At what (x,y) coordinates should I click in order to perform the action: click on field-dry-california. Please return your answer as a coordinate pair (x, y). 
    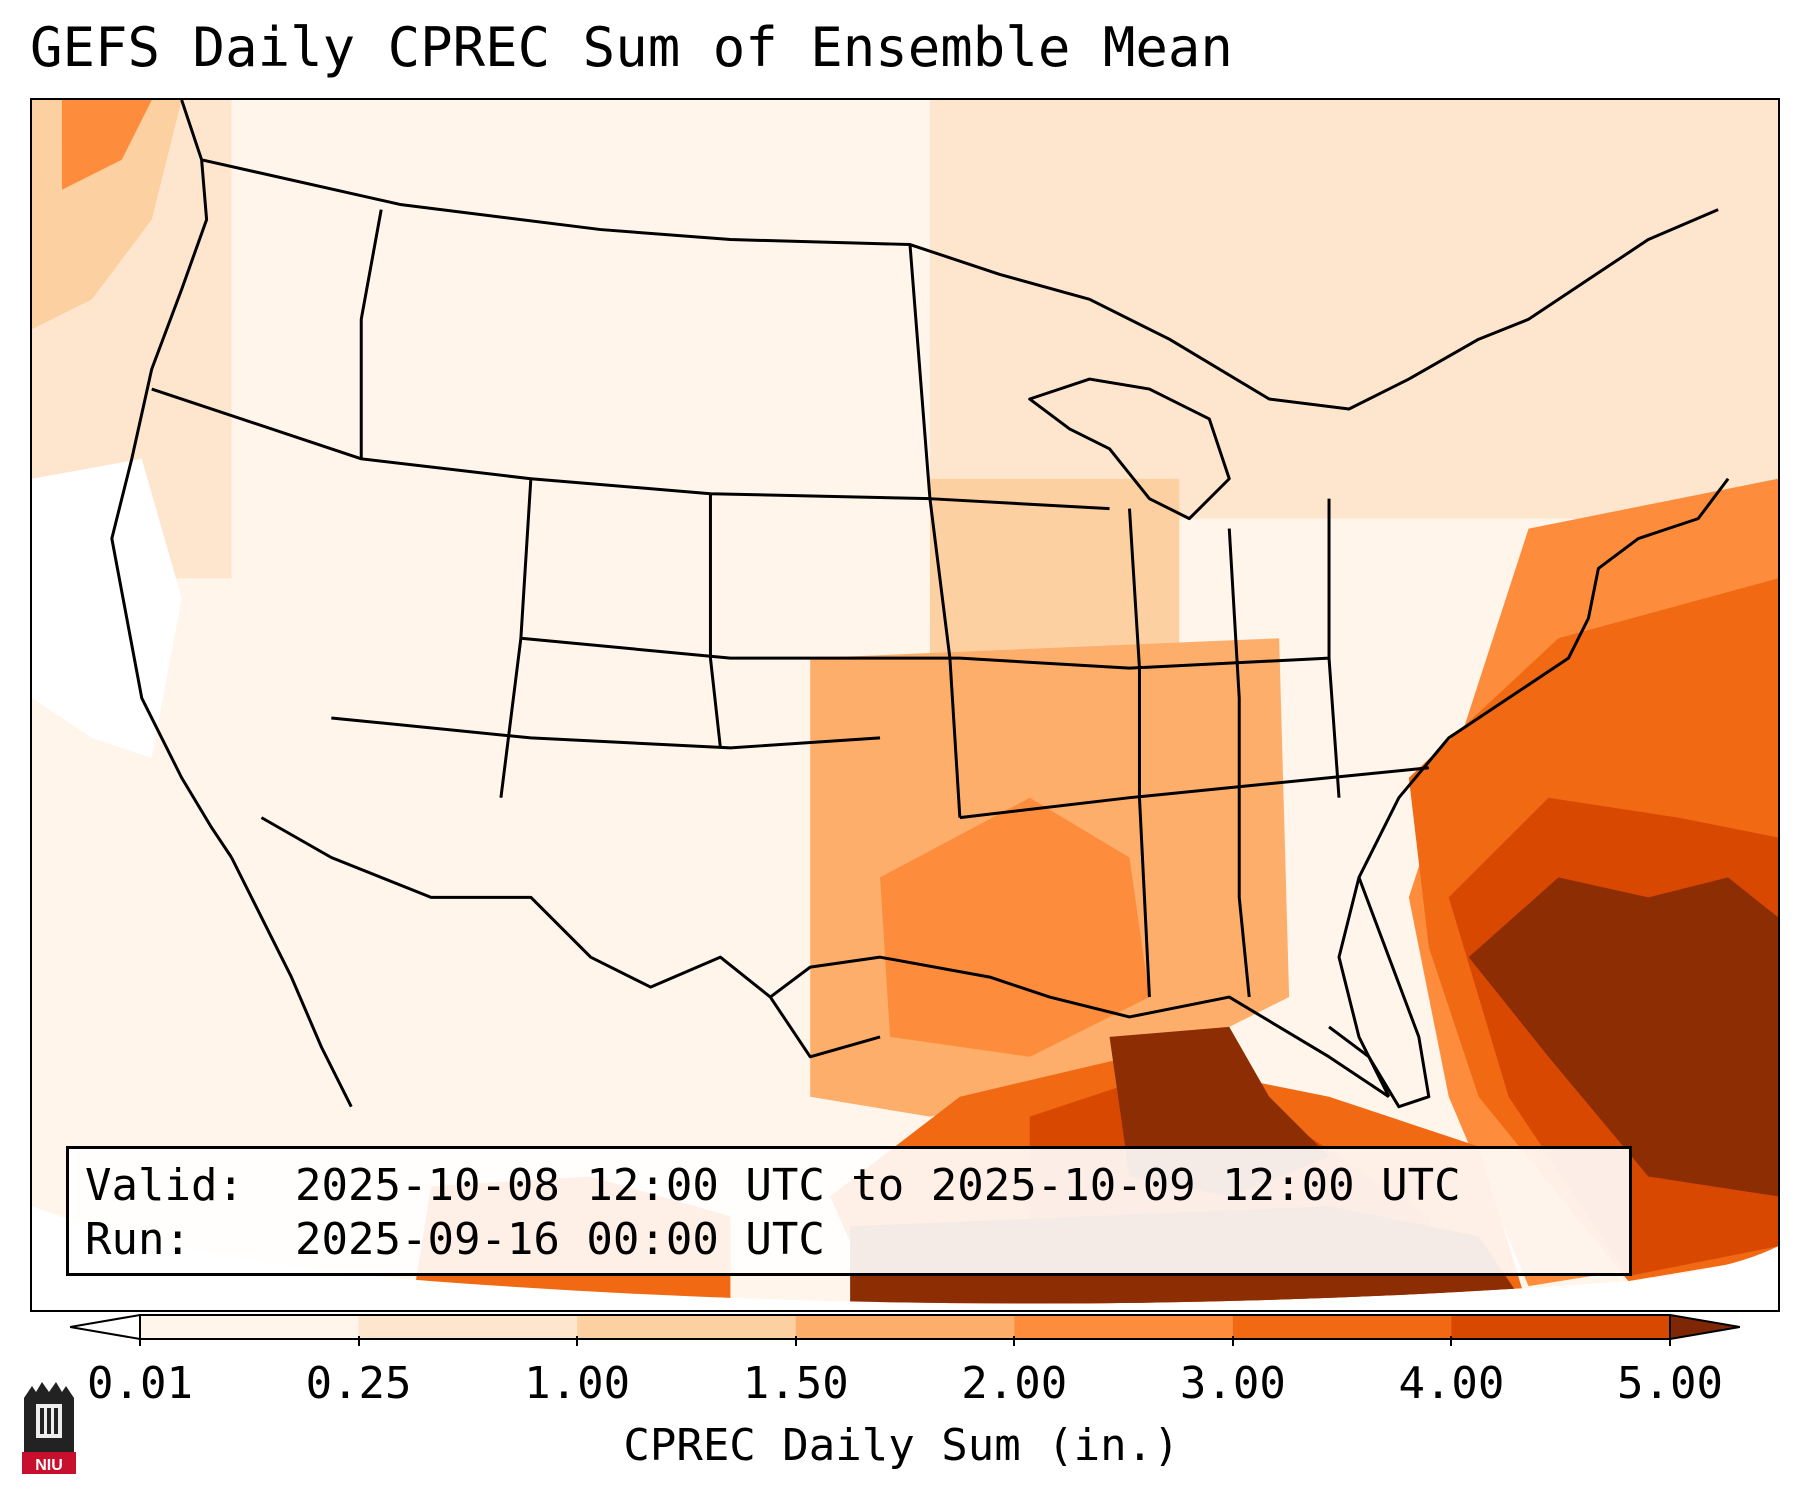
    Looking at the image, I should click on (107, 608).